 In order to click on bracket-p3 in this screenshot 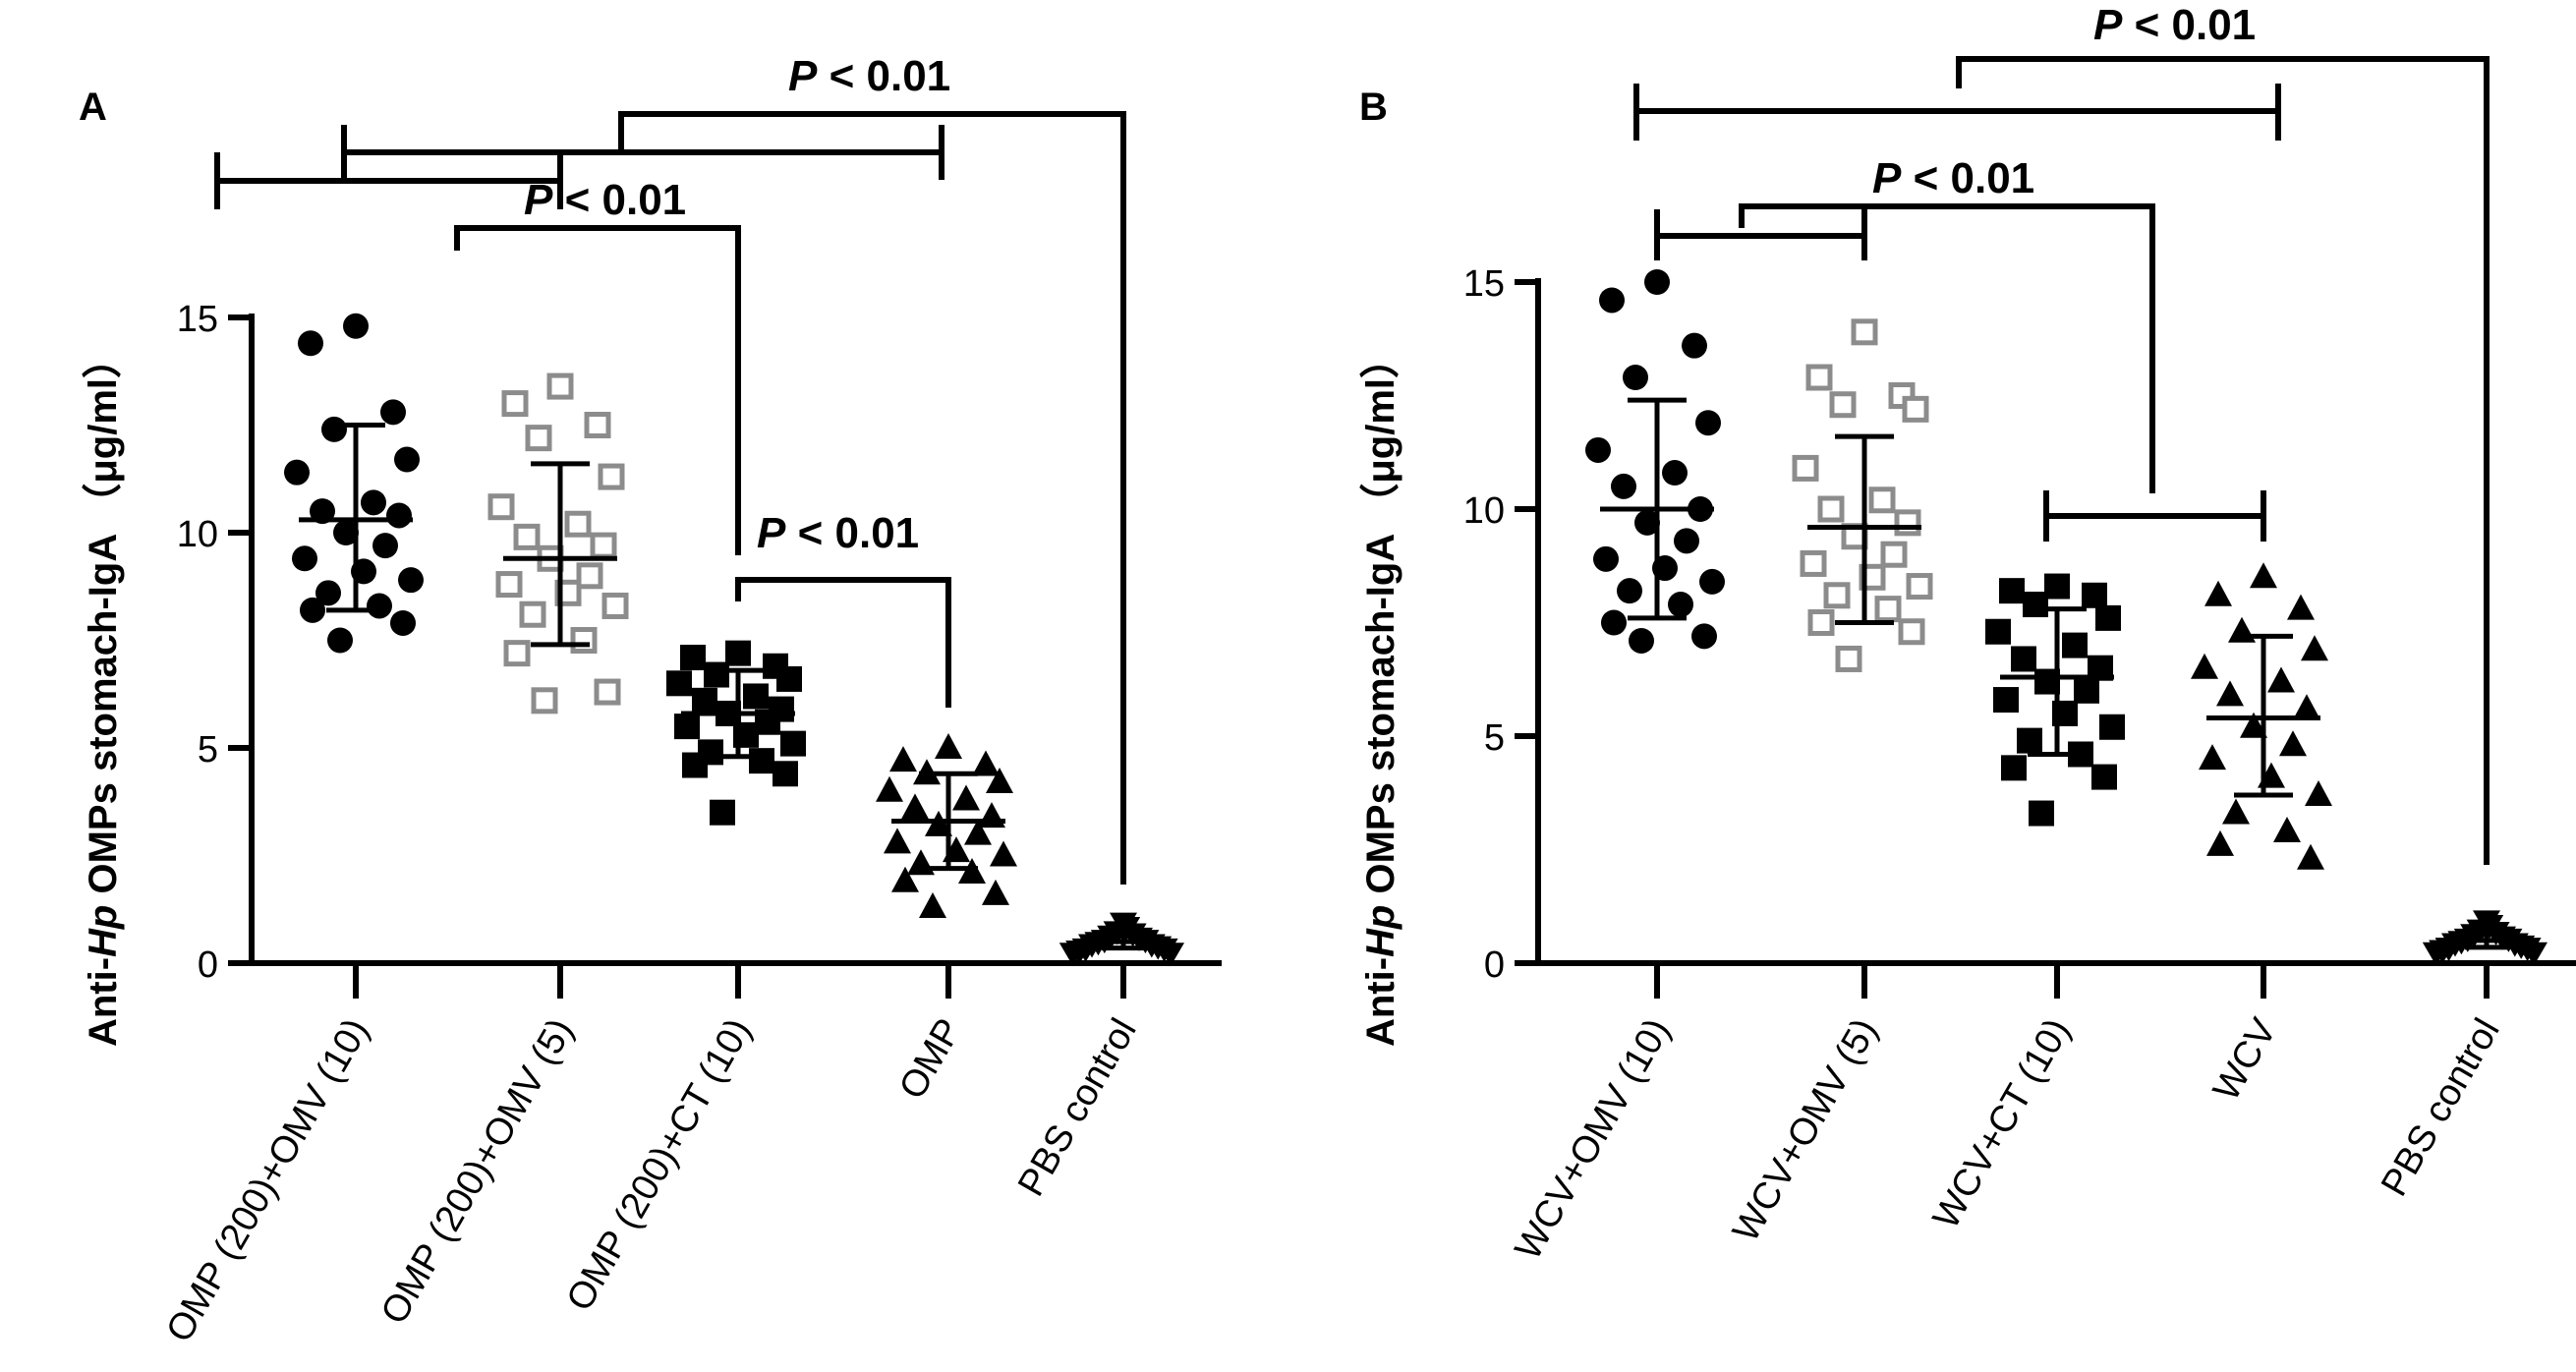, I will do `click(872, 498)`.